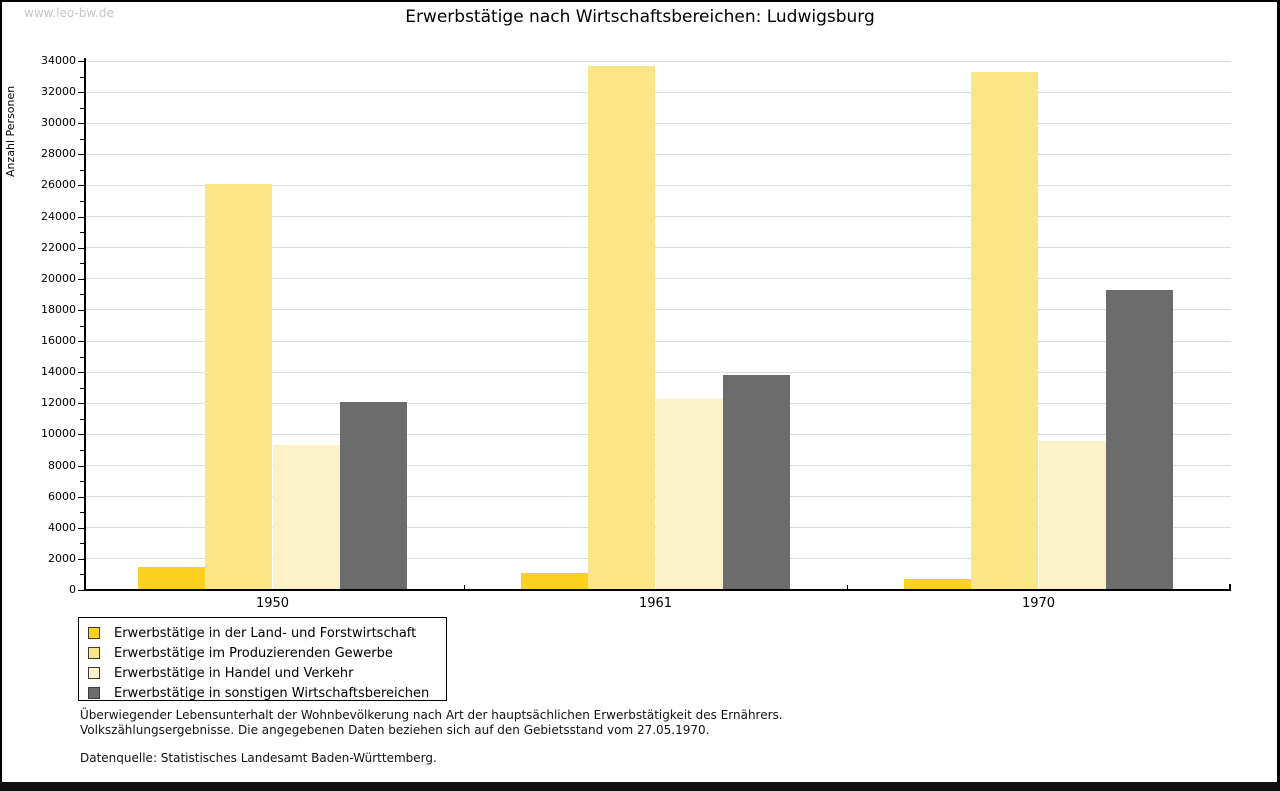 This screenshot has width=1280, height=791. Describe the element at coordinates (58, 403) in the screenshot. I see `y-tick-label: 12000` at that location.